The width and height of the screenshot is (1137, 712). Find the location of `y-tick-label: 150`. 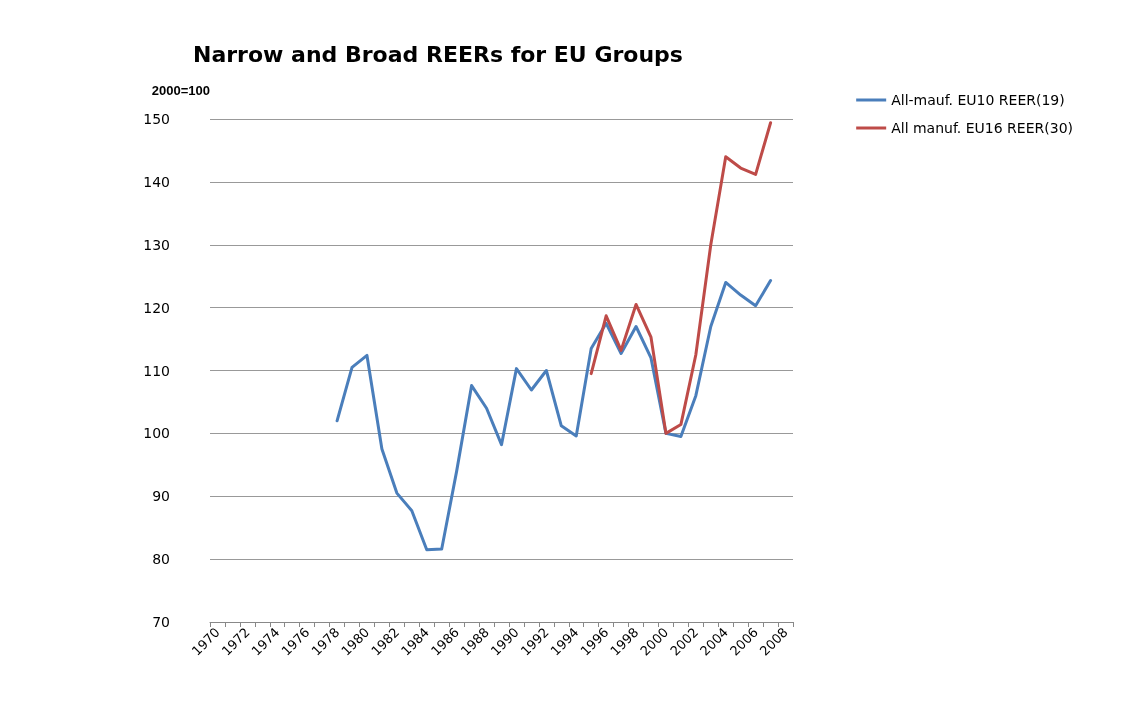

y-tick-label: 150 is located at coordinates (156, 119).